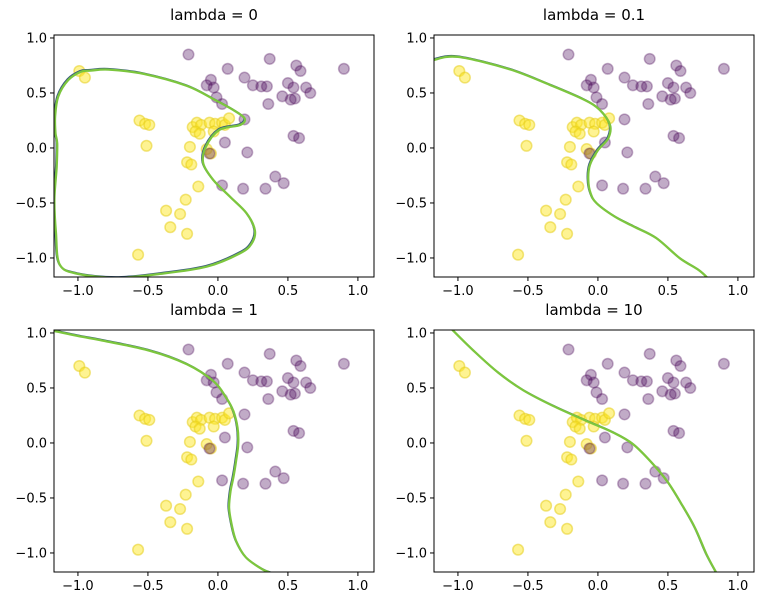  What do you see at coordinates (594, 15) in the screenshot?
I see `subplot-title-lambda-0p1: lambda = 0.1` at bounding box center [594, 15].